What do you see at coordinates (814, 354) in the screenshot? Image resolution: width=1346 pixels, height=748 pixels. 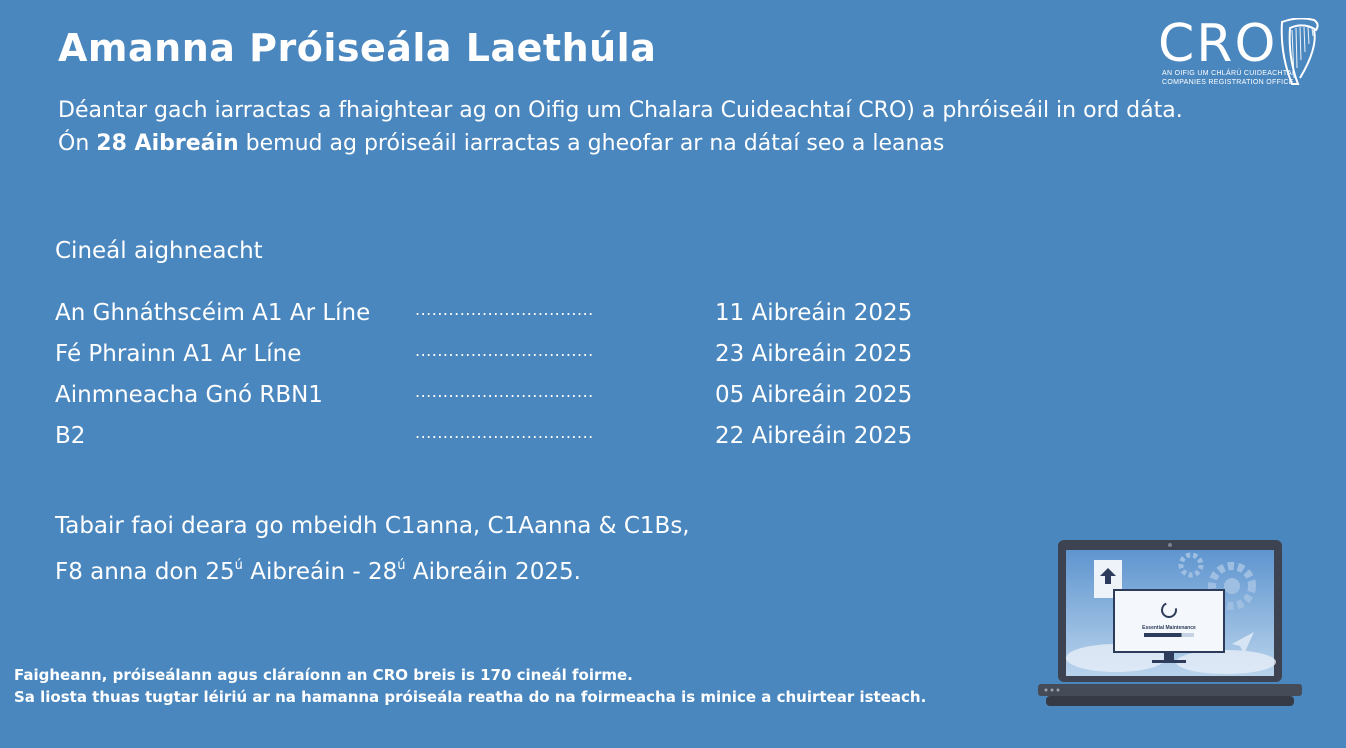 I see `row-date: 23 Aibreáin 2025` at bounding box center [814, 354].